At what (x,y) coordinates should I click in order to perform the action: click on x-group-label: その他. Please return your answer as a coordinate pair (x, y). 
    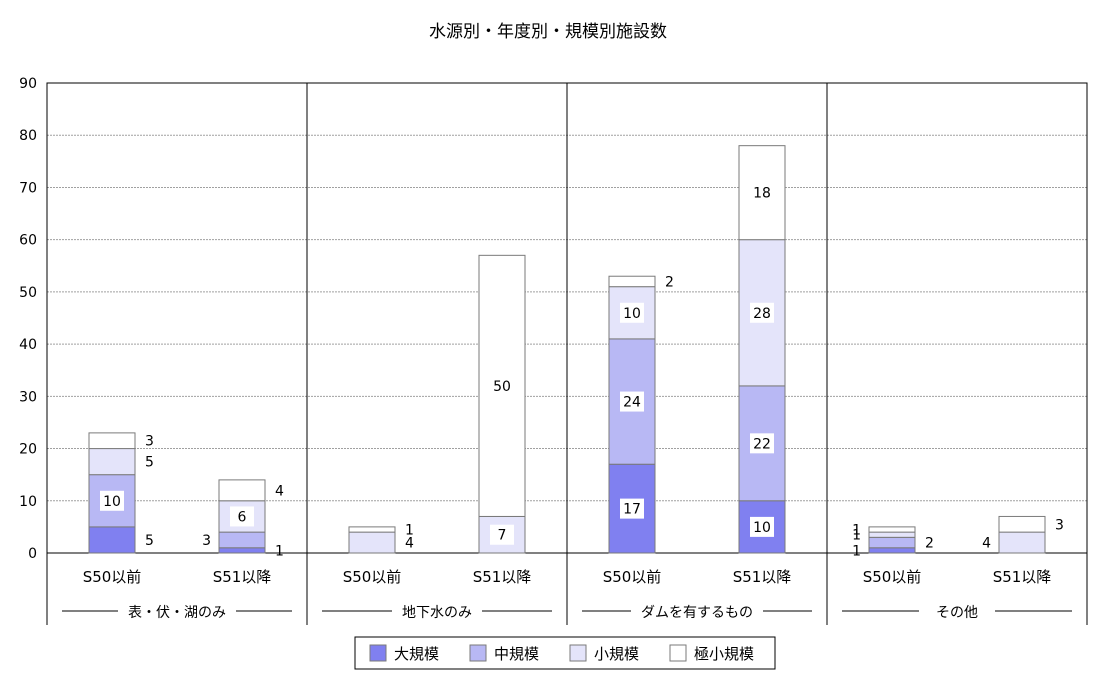
    Looking at the image, I should click on (957, 613).